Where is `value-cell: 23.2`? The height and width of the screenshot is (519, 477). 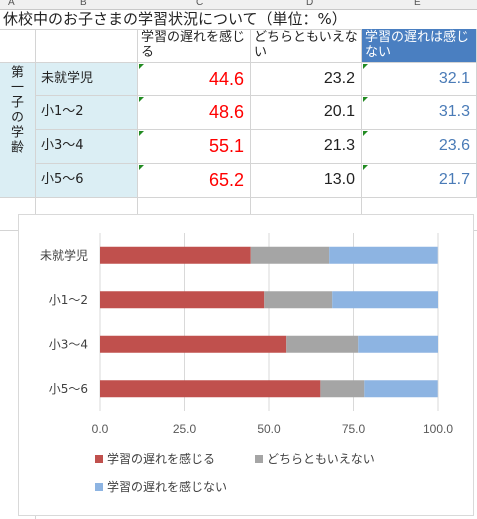 value-cell: 23.2 is located at coordinates (306, 79).